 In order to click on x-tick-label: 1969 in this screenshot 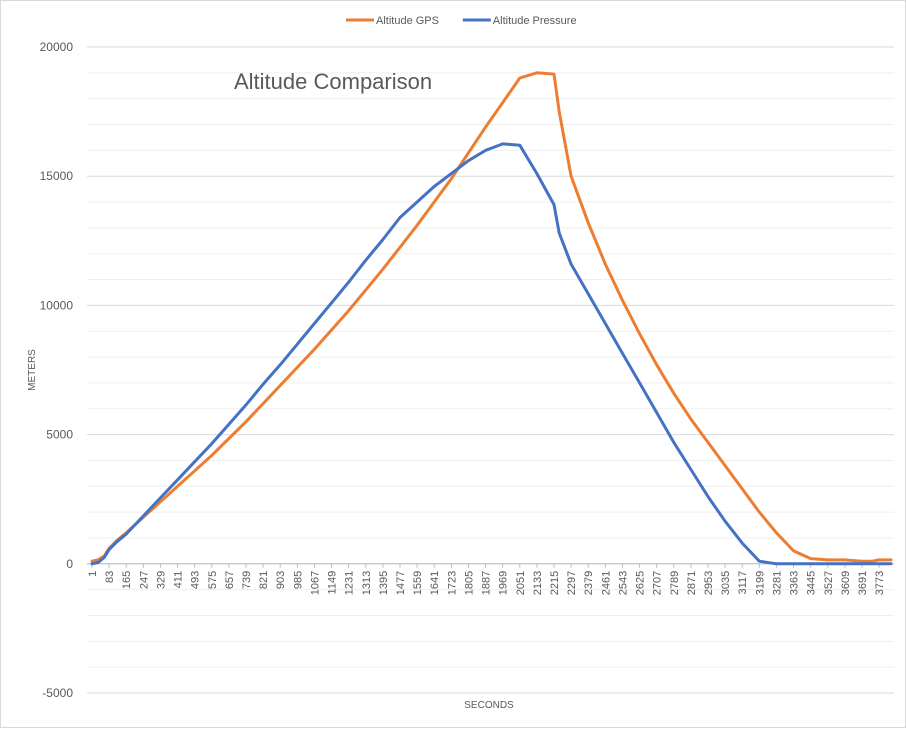, I will do `click(504, 583)`.